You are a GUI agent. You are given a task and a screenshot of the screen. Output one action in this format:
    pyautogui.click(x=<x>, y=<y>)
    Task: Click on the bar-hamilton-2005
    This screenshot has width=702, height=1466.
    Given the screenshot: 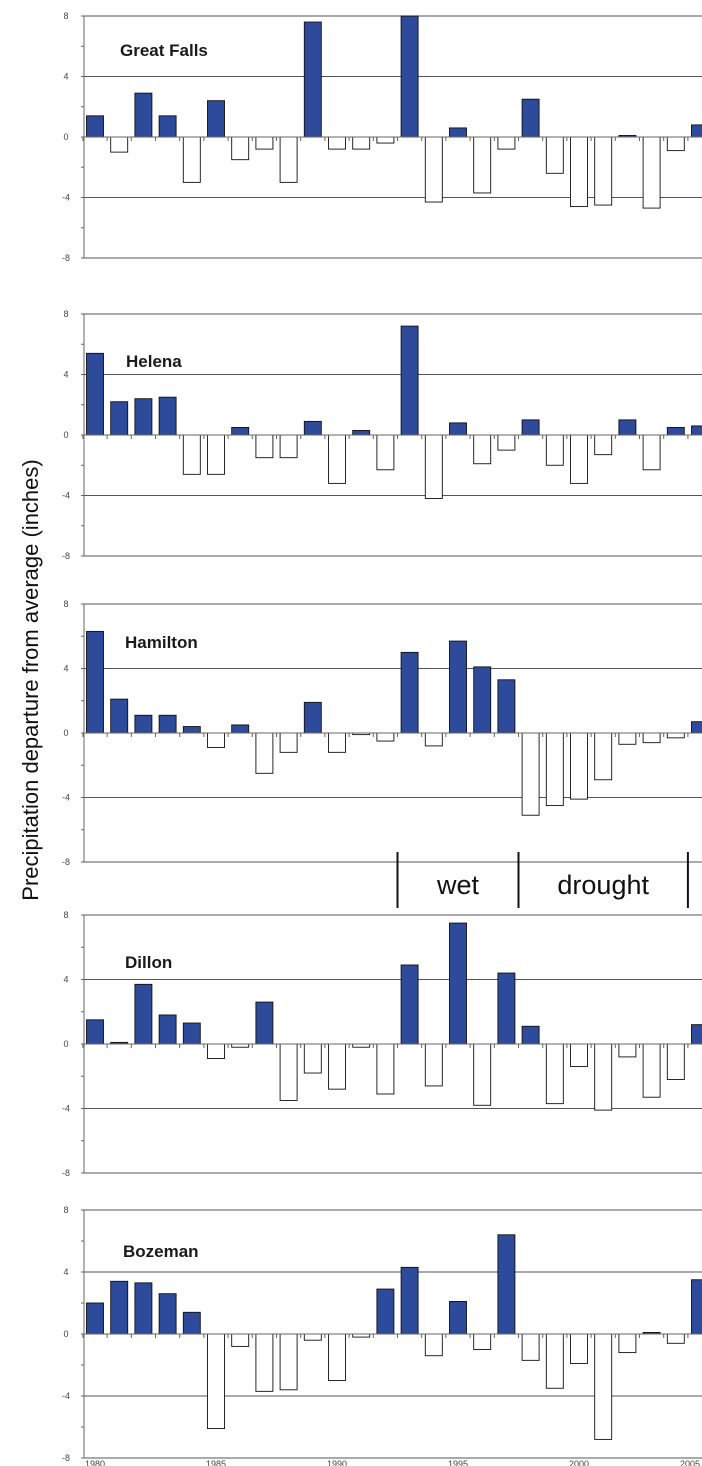 What is the action you would take?
    pyautogui.click(x=696, y=727)
    